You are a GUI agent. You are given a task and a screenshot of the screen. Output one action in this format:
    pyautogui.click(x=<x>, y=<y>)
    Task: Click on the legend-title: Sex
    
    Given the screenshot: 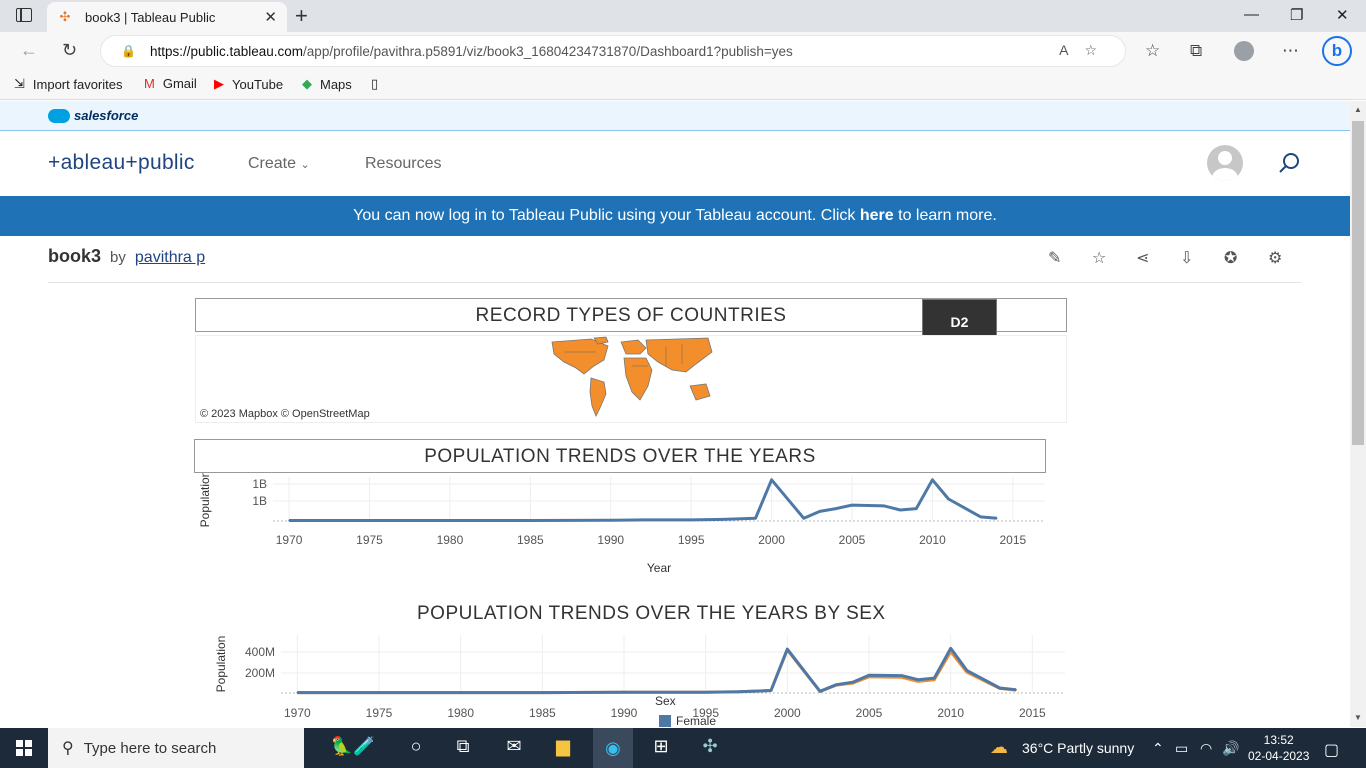 What is the action you would take?
    pyautogui.click(x=665, y=701)
    